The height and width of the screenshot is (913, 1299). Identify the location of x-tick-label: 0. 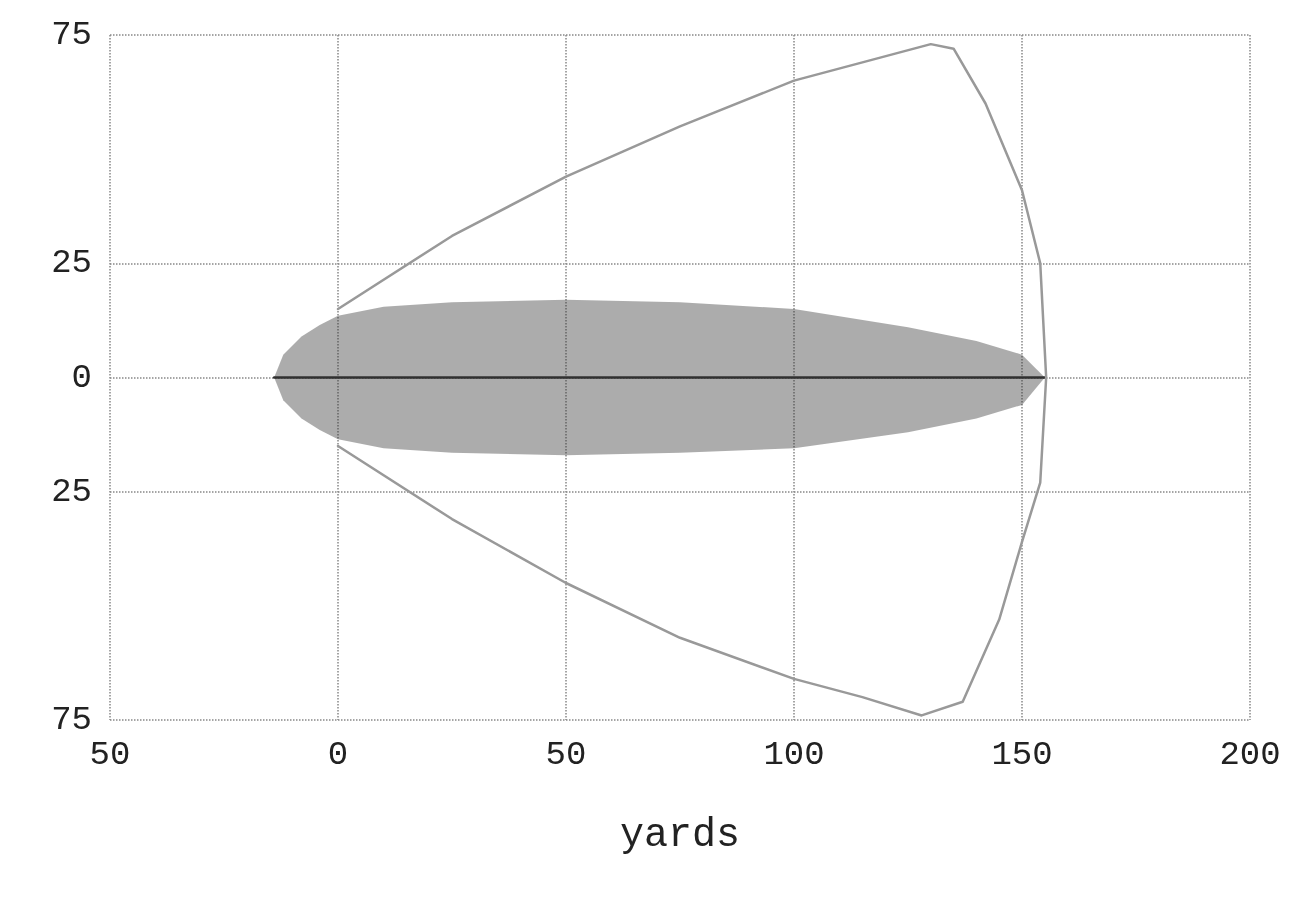
(338, 755).